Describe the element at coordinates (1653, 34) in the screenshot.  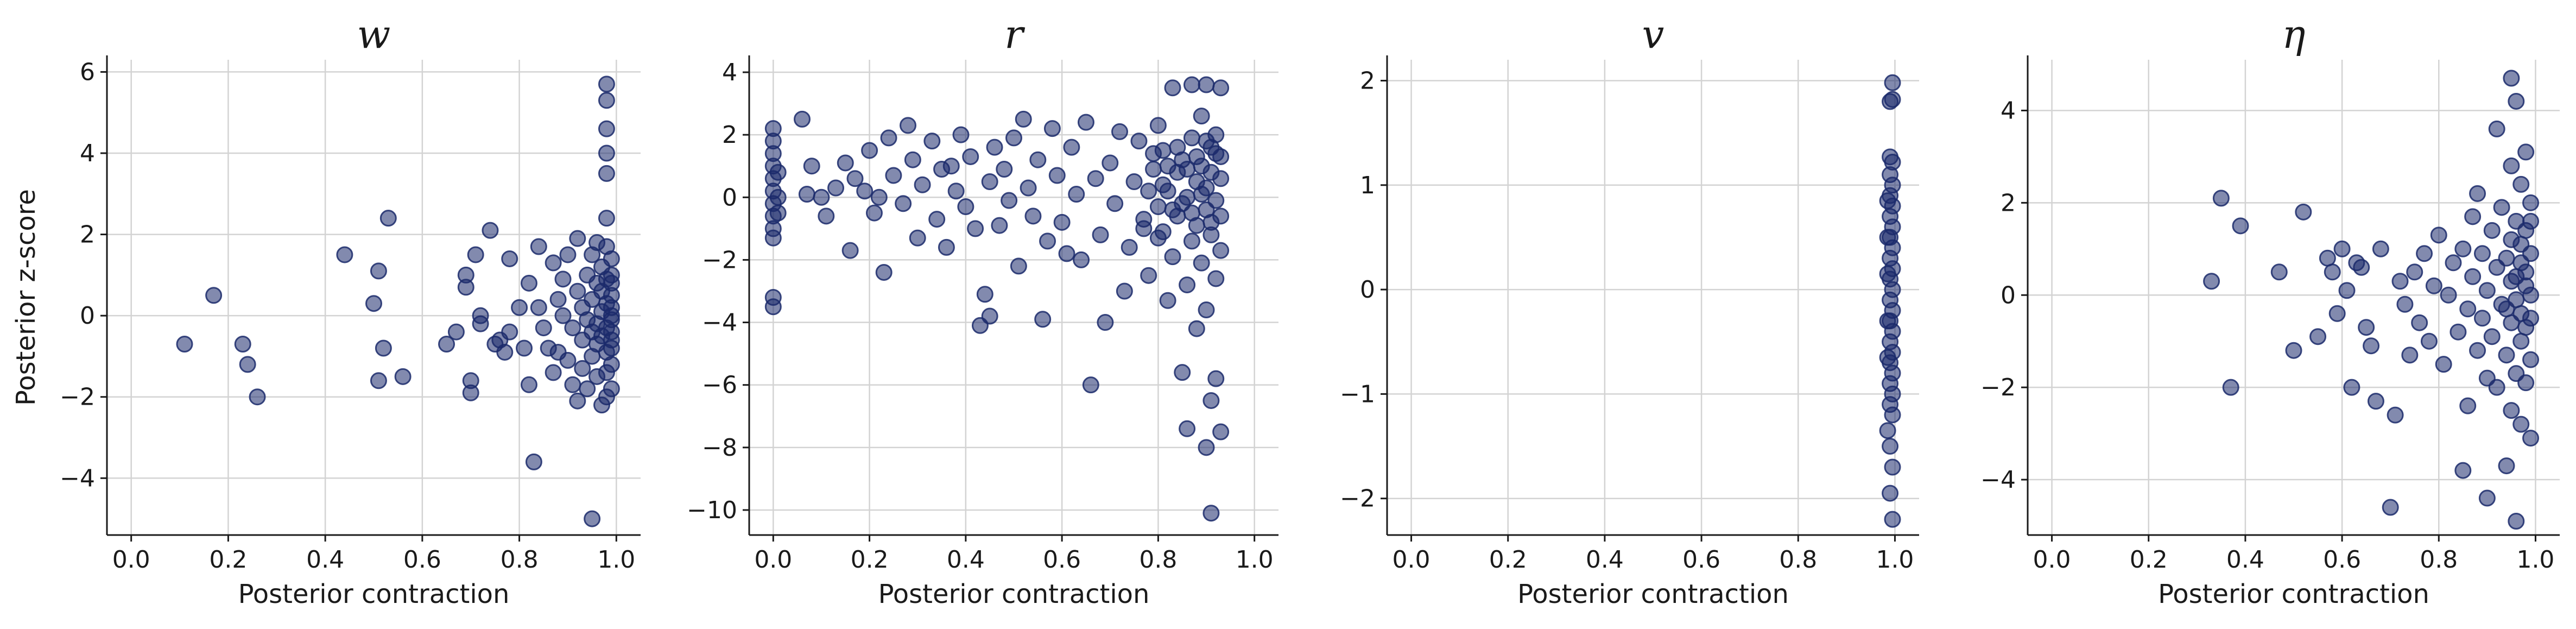
I see `chart-title: v` at that location.